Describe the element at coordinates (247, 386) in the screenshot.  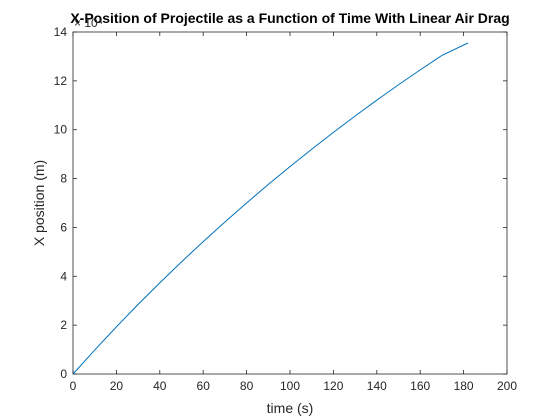
I see `x-tick-label: 80` at that location.